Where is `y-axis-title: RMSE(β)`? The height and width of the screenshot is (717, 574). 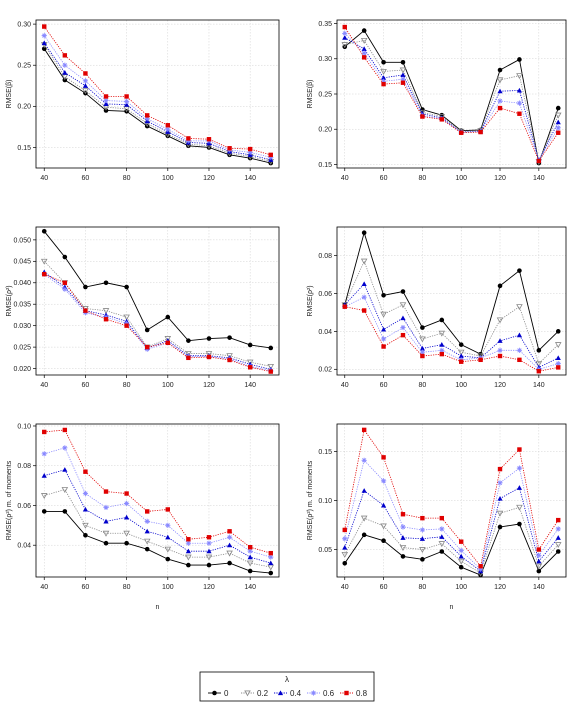 y-axis-title: RMSE(β) is located at coordinates (9, 94).